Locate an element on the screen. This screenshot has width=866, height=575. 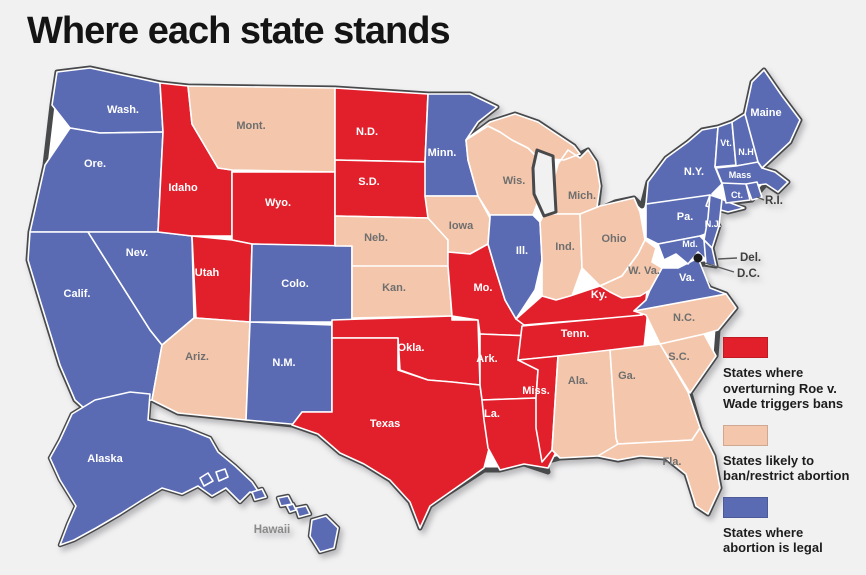
state-wva is located at coordinates (631, 269).